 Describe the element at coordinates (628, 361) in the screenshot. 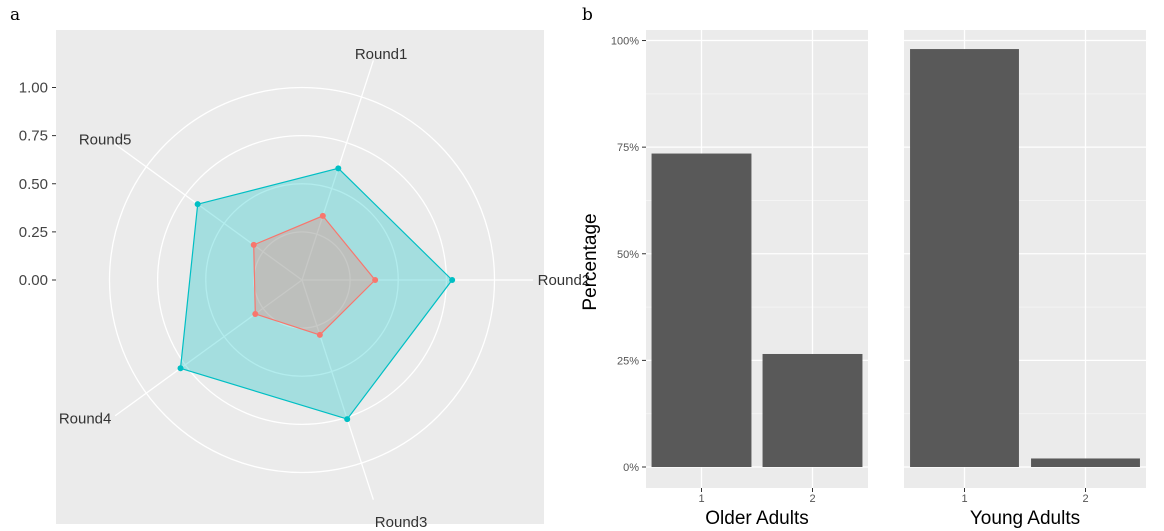

I see `bar-y-tick-label: 25%` at that location.